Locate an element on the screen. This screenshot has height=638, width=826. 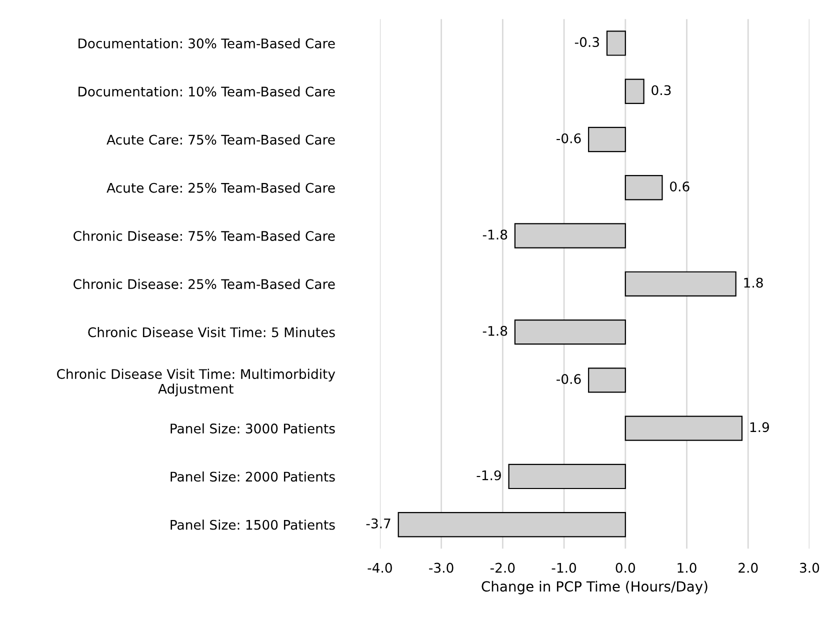
y-tick-label: Acute Care: 75% Team-Based Care is located at coordinates (220, 139).